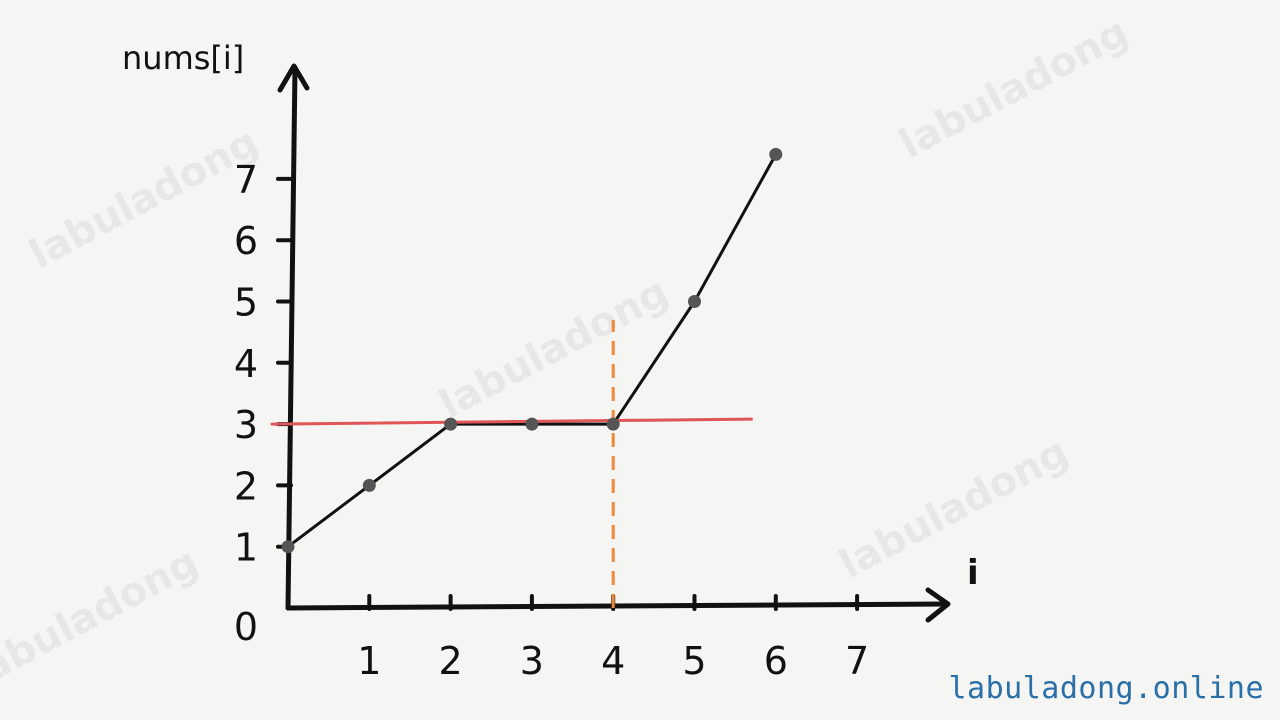 The image size is (1280, 720). Describe the element at coordinates (246, 364) in the screenshot. I see `y-tick-label: 4` at that location.